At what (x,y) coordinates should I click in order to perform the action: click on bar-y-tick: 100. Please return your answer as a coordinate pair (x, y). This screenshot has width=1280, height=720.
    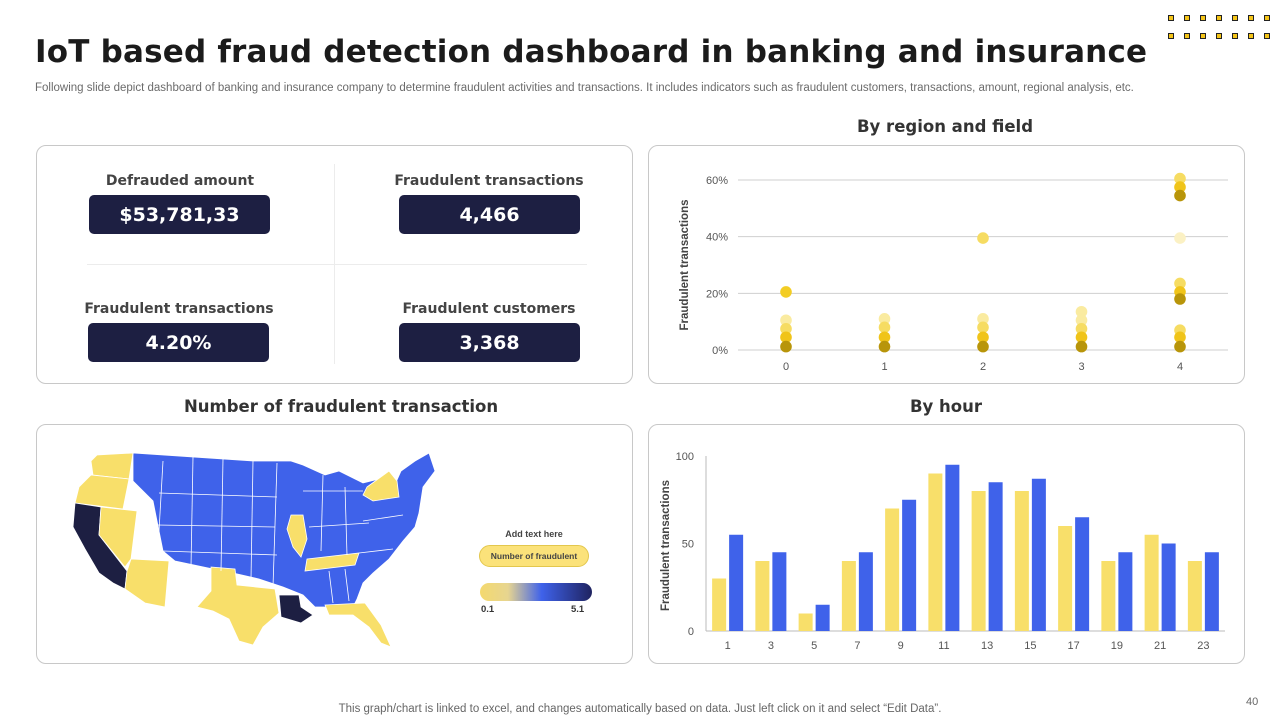
    Looking at the image, I should click on (685, 457).